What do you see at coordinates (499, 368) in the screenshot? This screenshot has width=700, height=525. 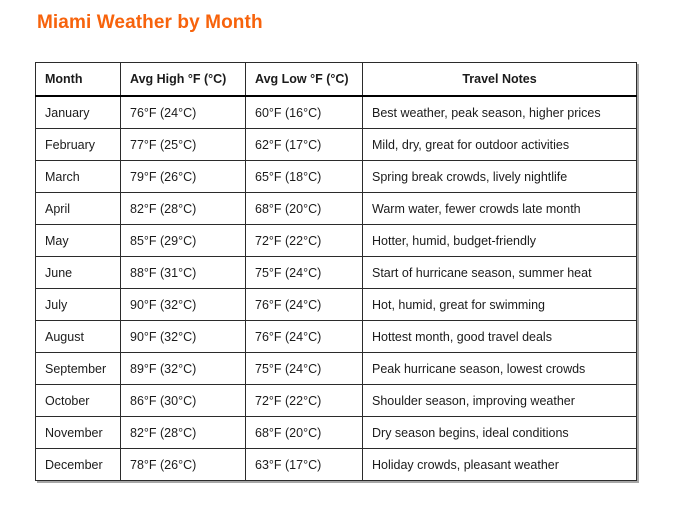 I see `travel-notes-cell: Peak hurricane season, lowest crowds` at bounding box center [499, 368].